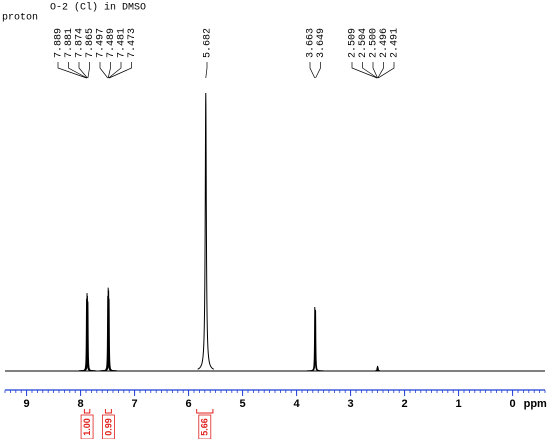 The image size is (550, 439). Describe the element at coordinates (363, 43) in the screenshot. I see `peak-label: 2.504` at that location.